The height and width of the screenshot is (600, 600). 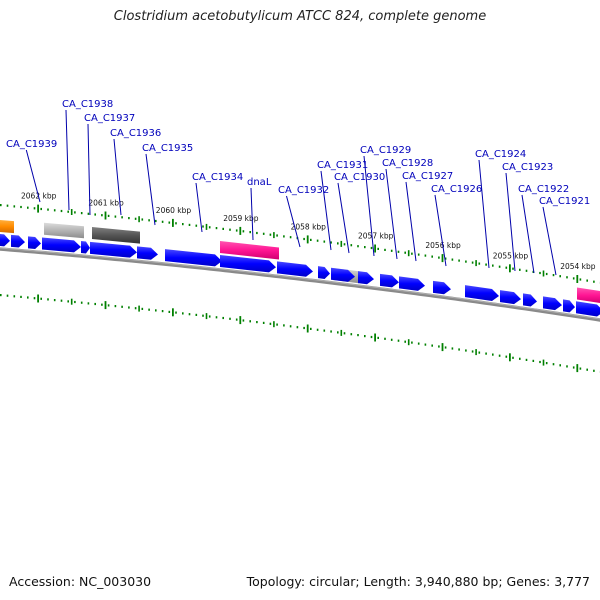 I want to click on outer-tick-ring, so click(x=300, y=244).